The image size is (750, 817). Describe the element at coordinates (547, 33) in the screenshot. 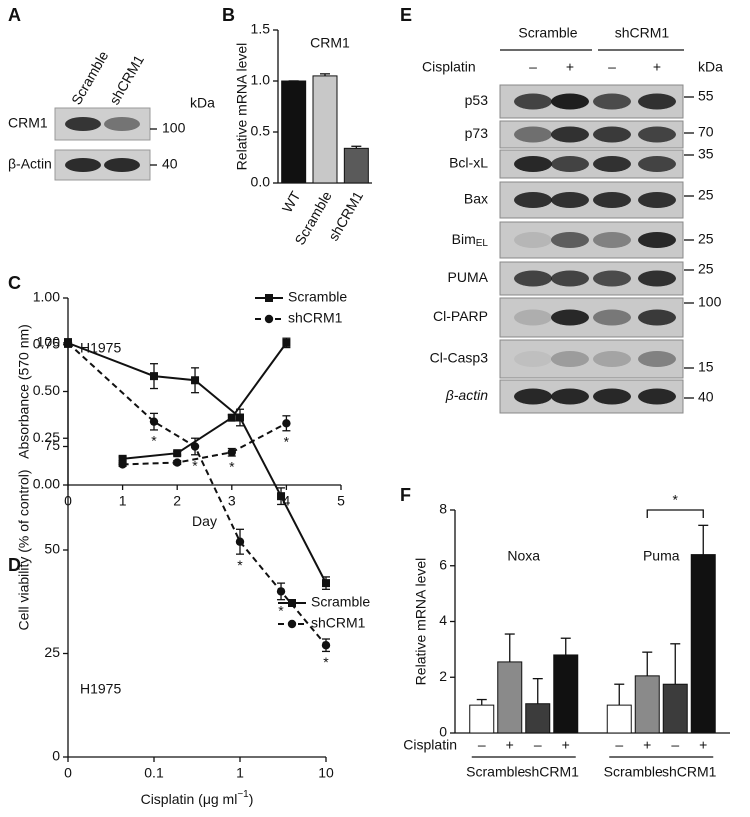

I see `group-label: Scramble` at that location.